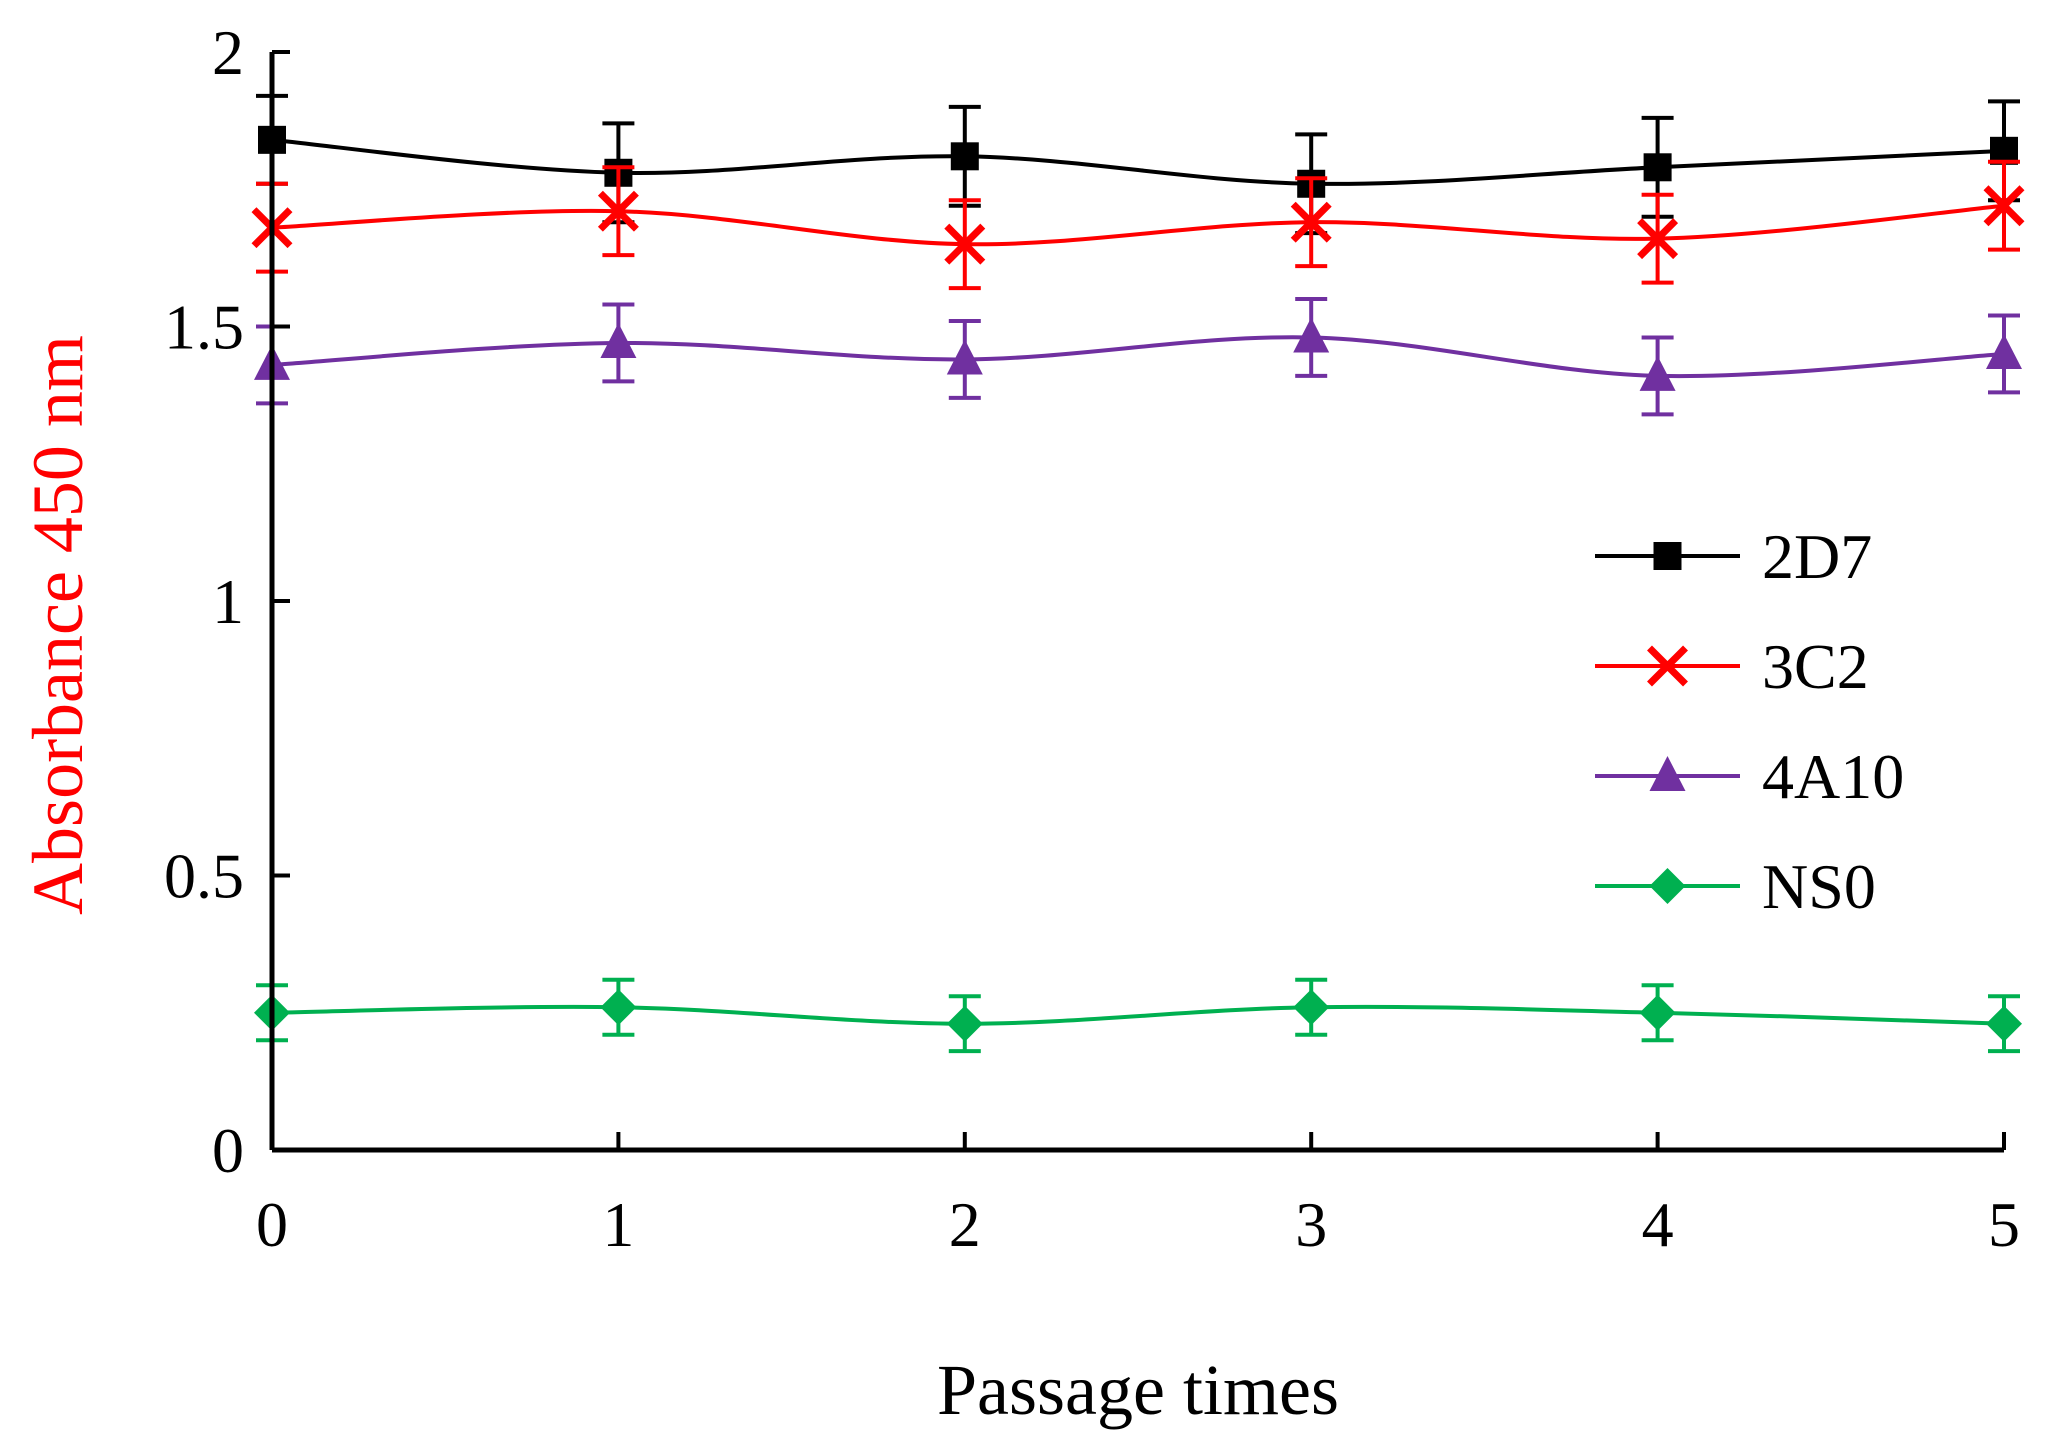 This screenshot has height=1446, width=2054. I want to click on series-line-4a10, so click(1138, 357).